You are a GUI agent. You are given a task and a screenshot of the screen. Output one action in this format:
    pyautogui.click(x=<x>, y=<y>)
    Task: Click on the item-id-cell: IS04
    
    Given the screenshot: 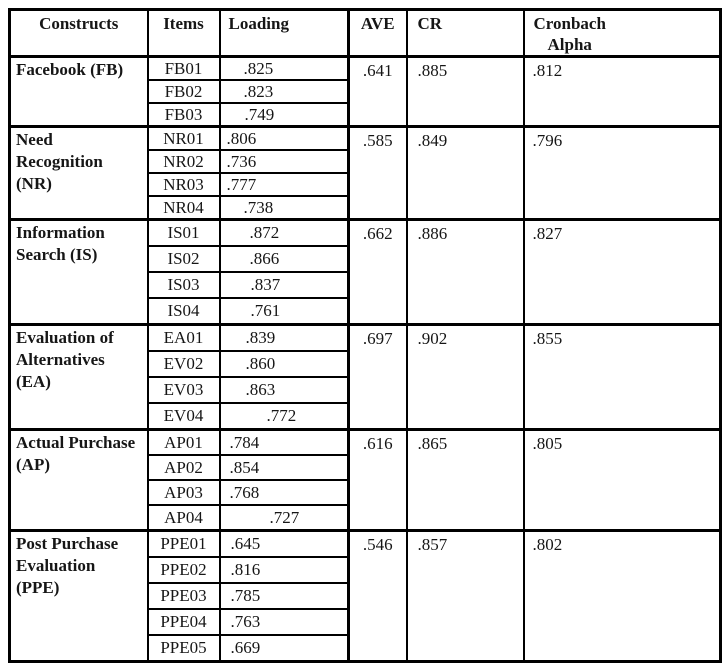 What is the action you would take?
    pyautogui.click(x=183, y=311)
    